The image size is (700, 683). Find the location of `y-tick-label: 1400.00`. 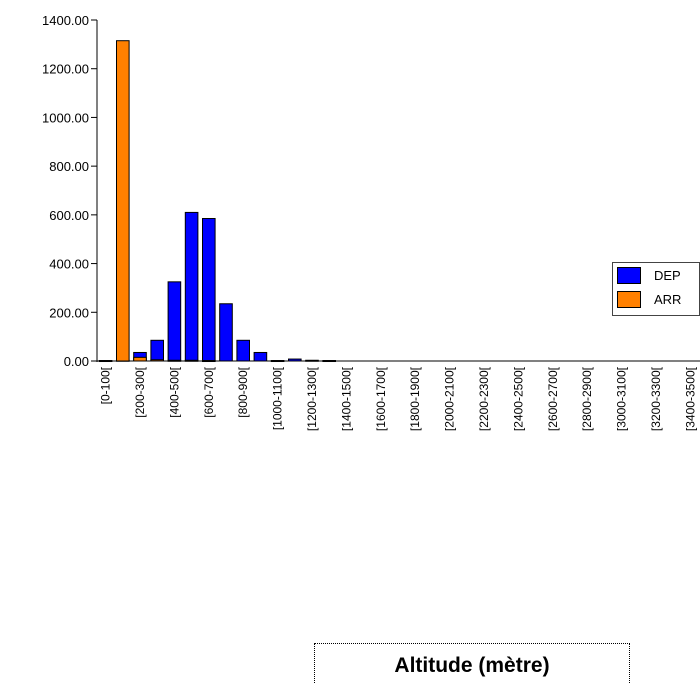

y-tick-label: 1400.00 is located at coordinates (65, 20).